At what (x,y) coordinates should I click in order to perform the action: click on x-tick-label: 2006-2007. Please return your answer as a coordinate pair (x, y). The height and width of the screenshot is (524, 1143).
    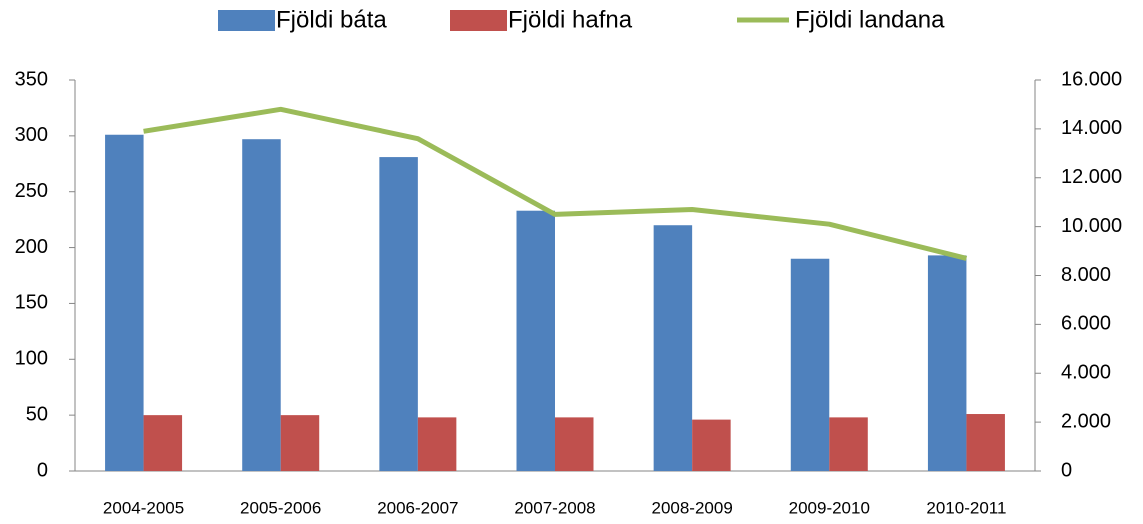
    Looking at the image, I should click on (417, 507).